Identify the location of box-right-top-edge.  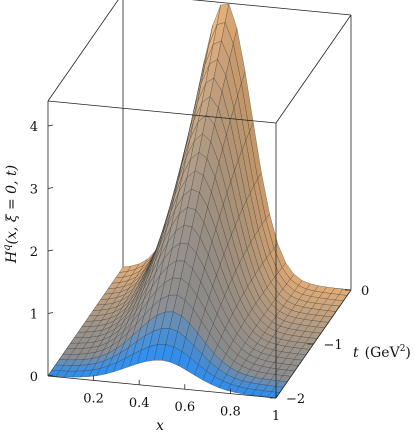
(313, 69).